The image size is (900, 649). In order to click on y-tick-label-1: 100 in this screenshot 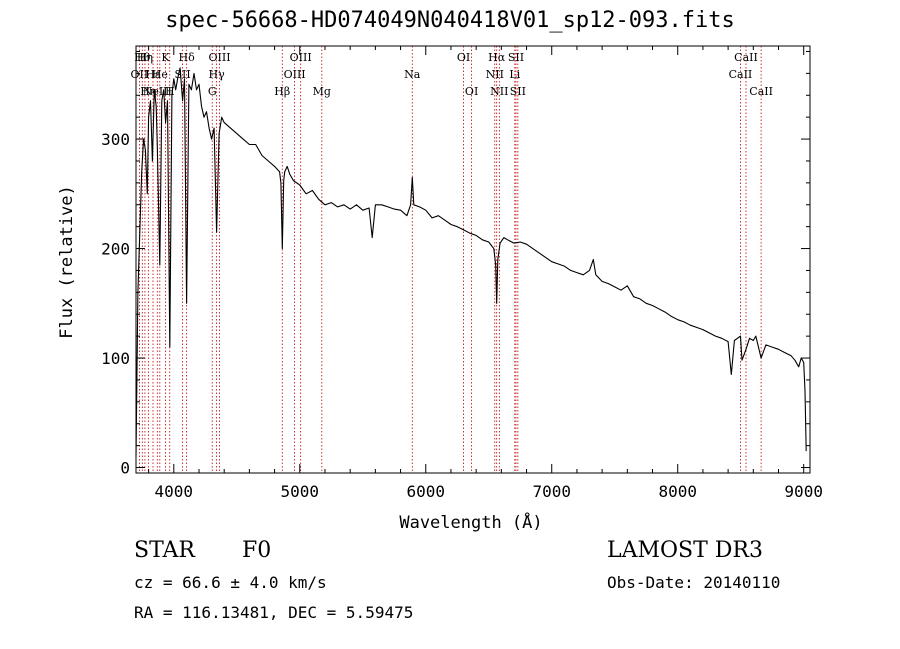, I will do `click(115, 358)`.